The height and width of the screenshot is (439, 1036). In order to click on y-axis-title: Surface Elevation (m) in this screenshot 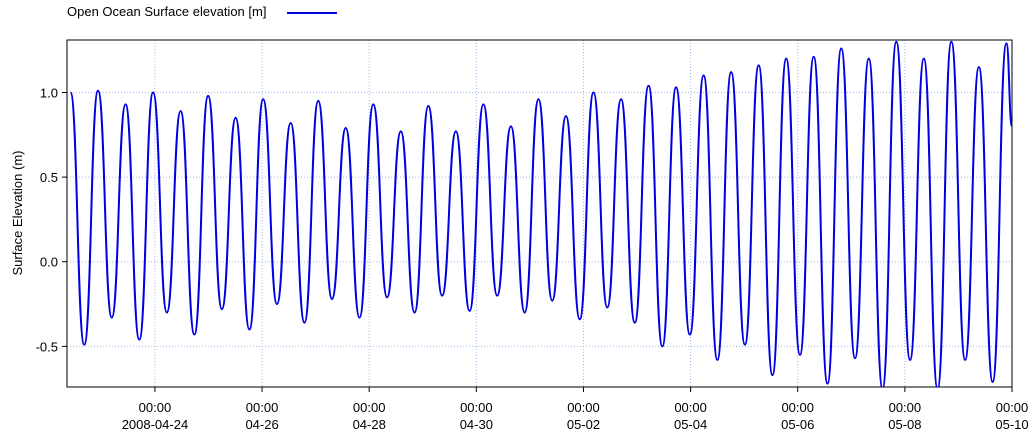, I will do `click(17, 213)`.